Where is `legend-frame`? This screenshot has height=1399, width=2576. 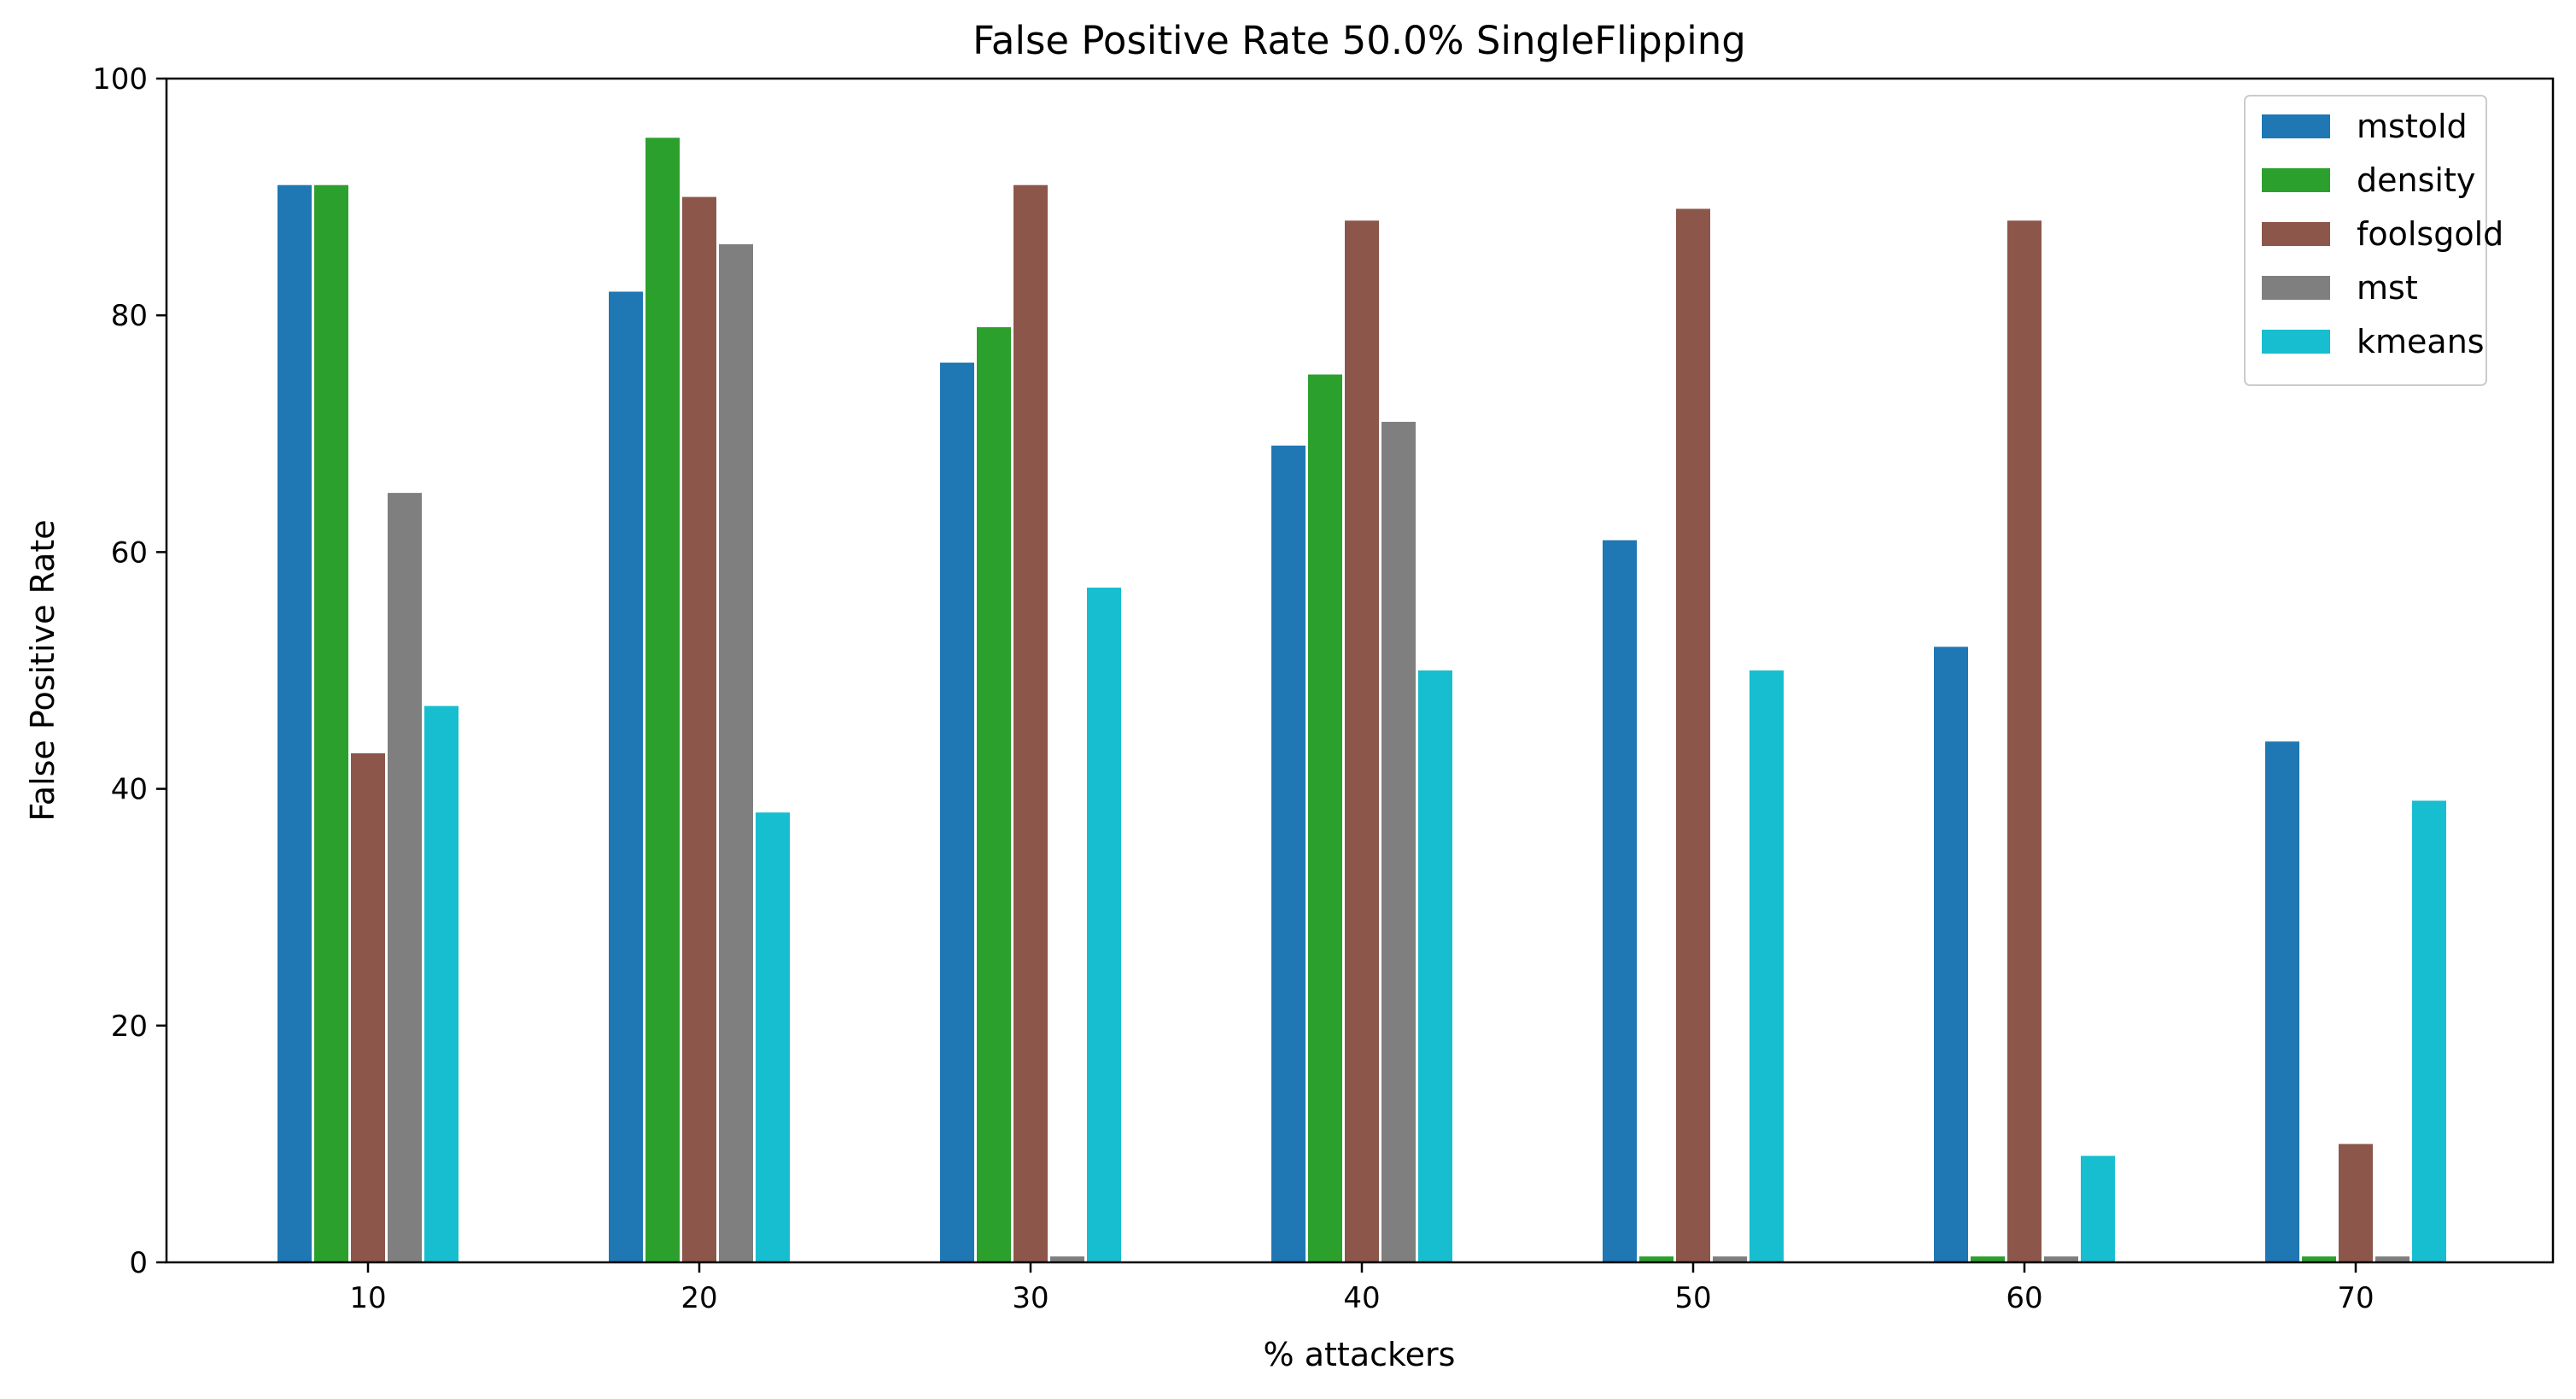 legend-frame is located at coordinates (2365, 241).